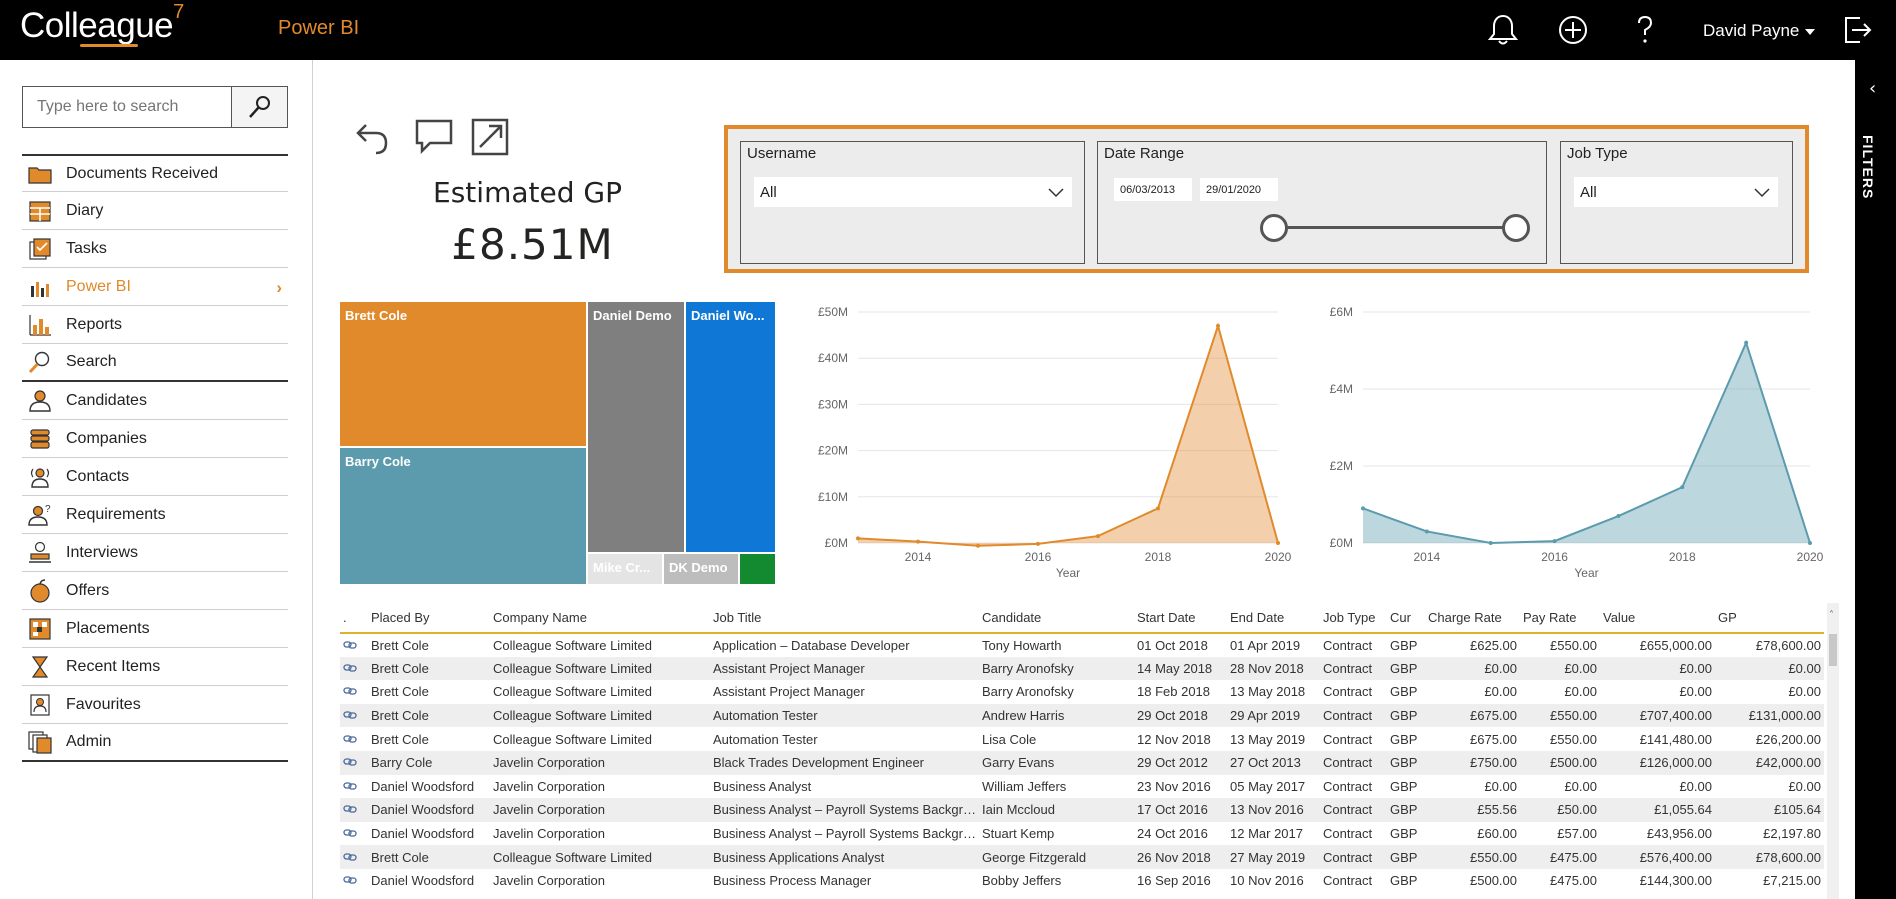 This screenshot has width=1896, height=899. What do you see at coordinates (1645, 30) in the screenshot?
I see `help-icon` at bounding box center [1645, 30].